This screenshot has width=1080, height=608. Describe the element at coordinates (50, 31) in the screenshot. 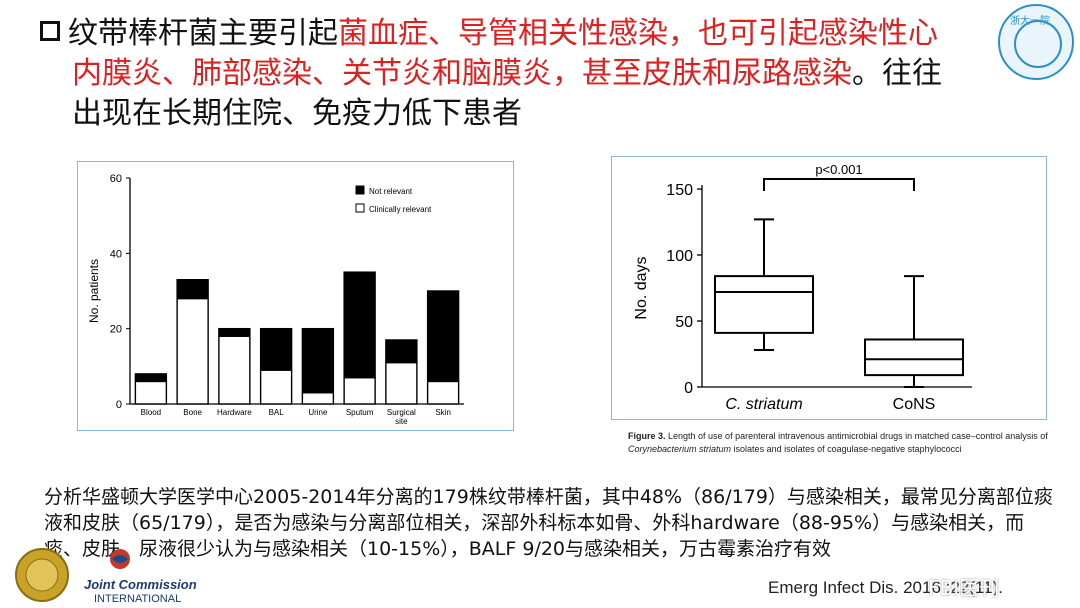

I see `square-bullet-icon` at that location.